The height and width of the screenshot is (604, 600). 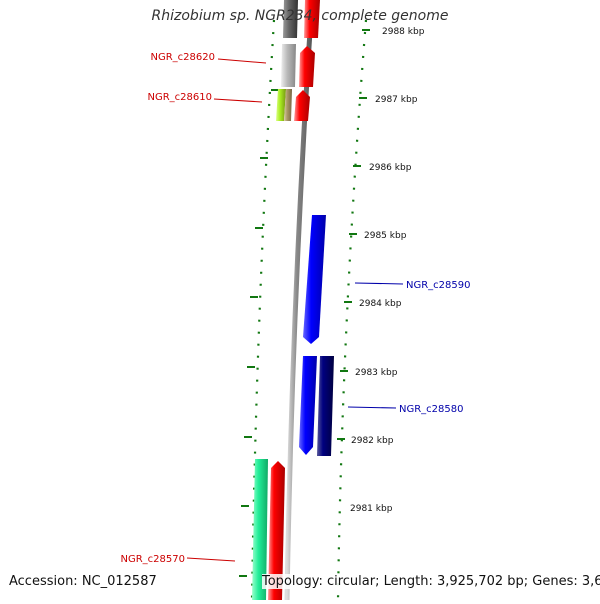 I want to click on inner-ruler-ticks, so click(x=258, y=333).